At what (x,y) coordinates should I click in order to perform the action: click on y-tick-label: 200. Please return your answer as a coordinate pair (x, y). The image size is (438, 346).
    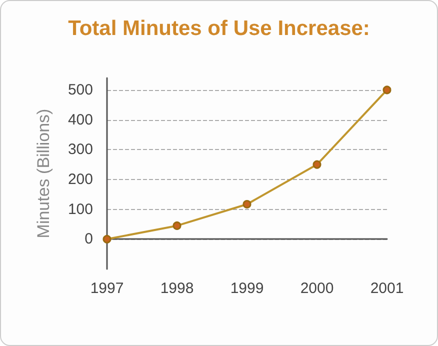
    Looking at the image, I should click on (80, 179).